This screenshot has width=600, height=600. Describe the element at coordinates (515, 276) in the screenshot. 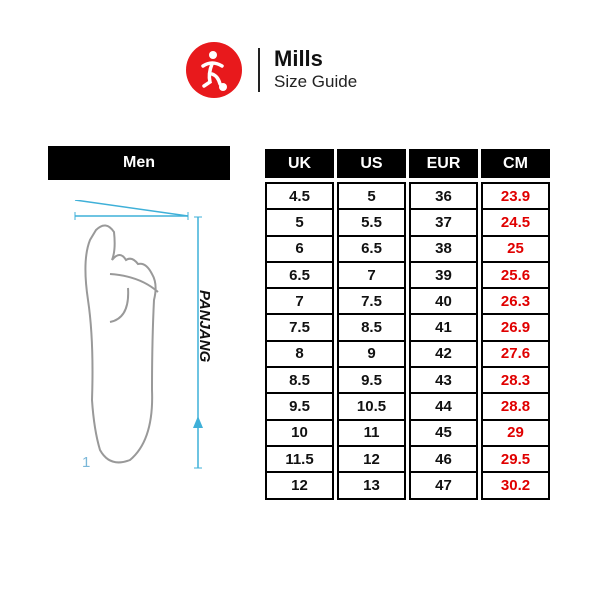

I see `table-cell: 25.6` at that location.